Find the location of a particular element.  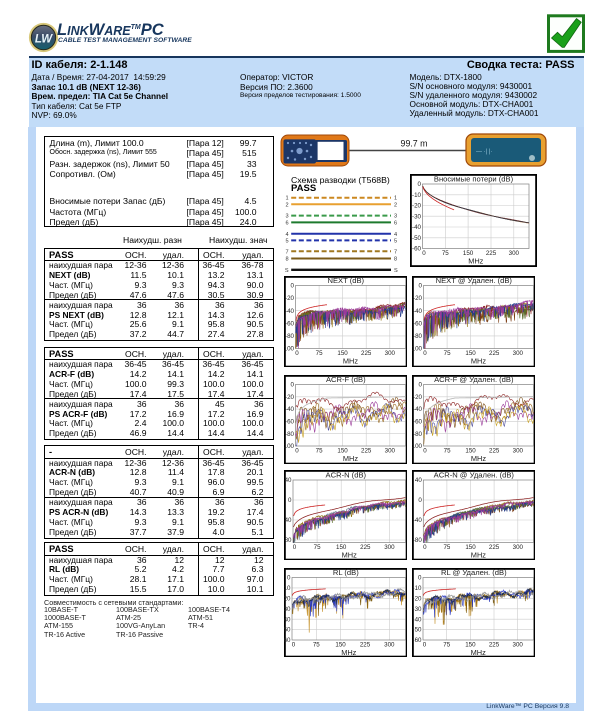

svg-text: ACR-F @ Удален. (dB) is located at coordinates (474, 379).